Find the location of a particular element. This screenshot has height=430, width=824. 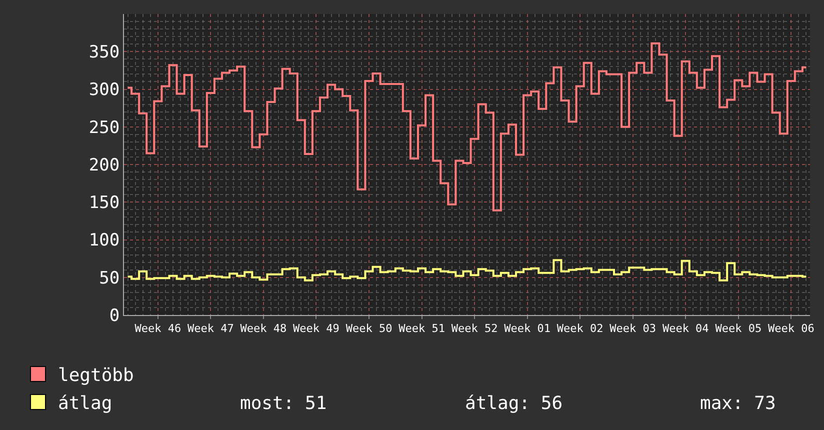

x-tick-label: Week 02 is located at coordinates (580, 329).